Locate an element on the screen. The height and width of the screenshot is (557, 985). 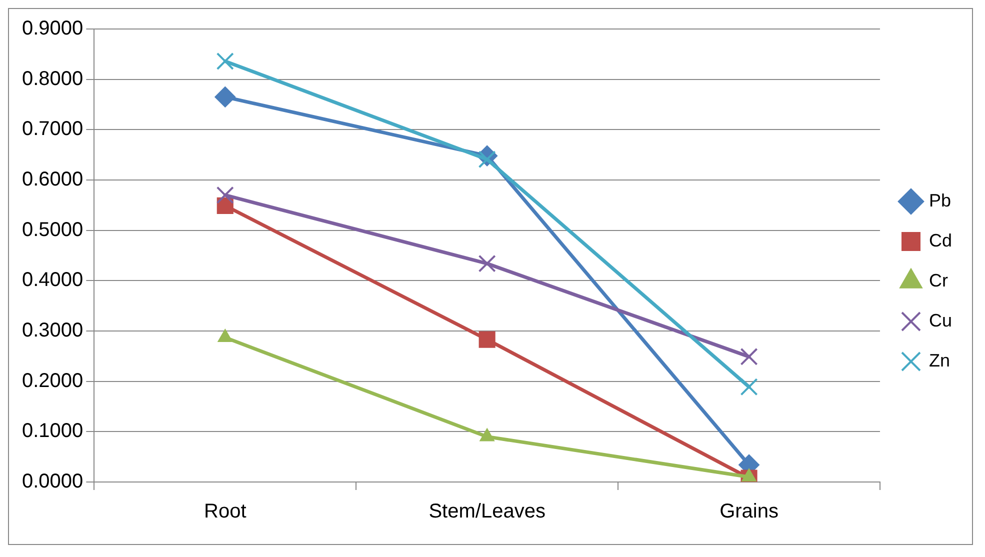
x-tick-label: Root is located at coordinates (225, 511).